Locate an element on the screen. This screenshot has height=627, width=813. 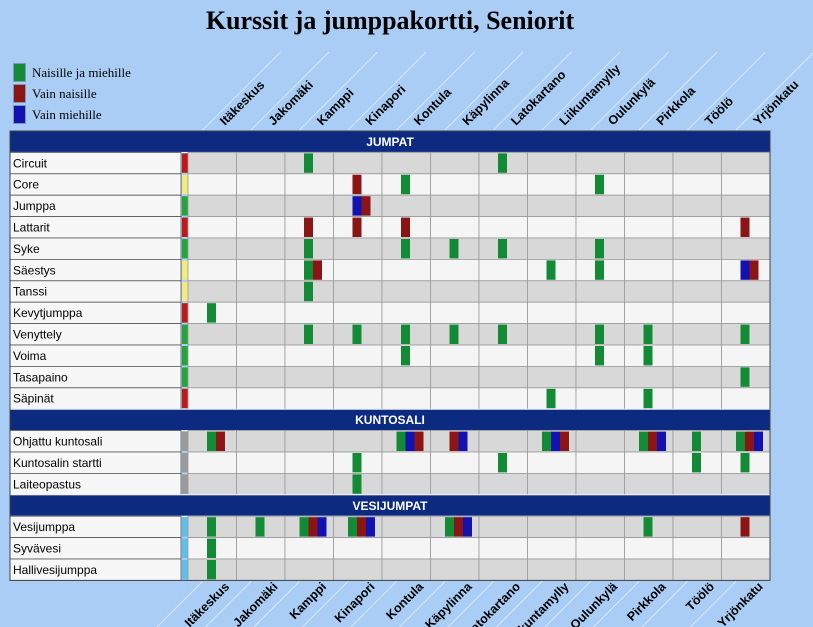
mark-ohjattu-kuntosali-yrjönkatu is located at coordinates (758, 441).